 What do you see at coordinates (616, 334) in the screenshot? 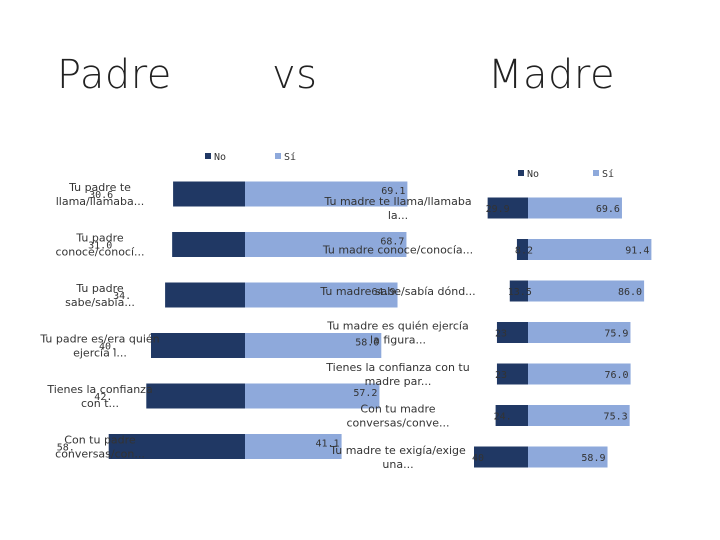
I see `madre-value-si: 75.9` at bounding box center [616, 334].